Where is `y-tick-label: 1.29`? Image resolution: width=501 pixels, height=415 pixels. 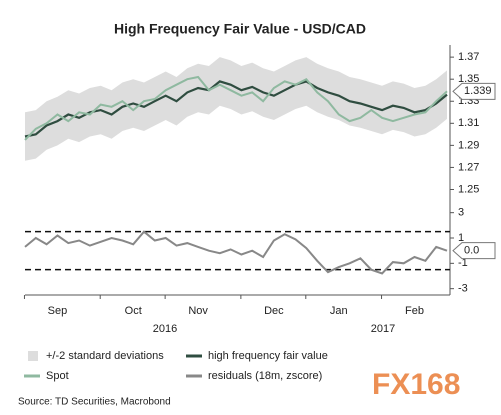 y-tick-label: 1.29 is located at coordinates (468, 145).